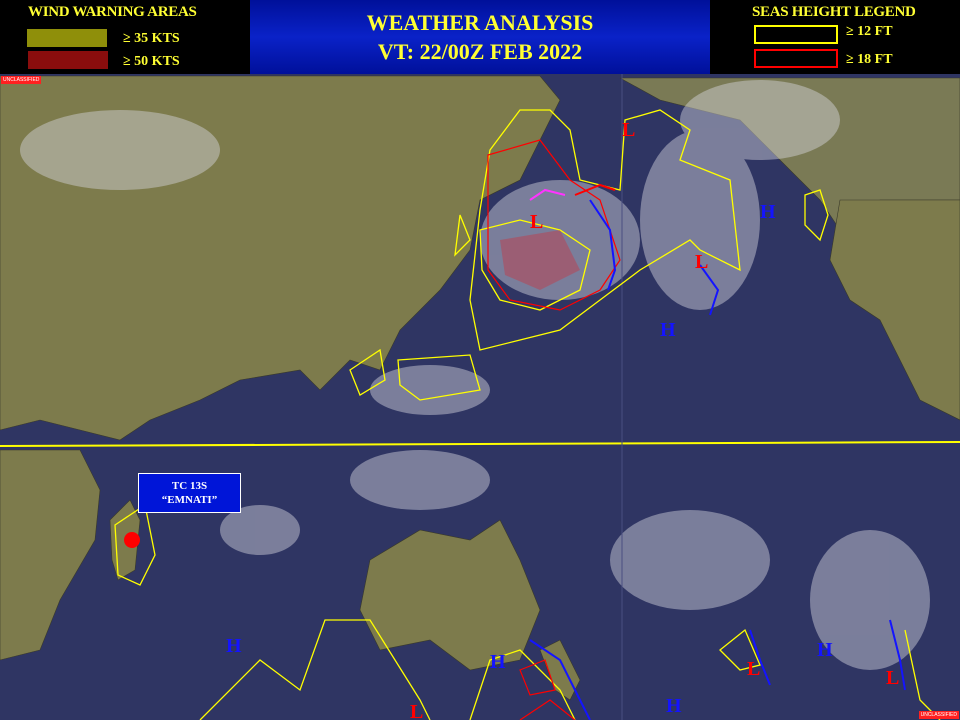 The image size is (960, 720). Describe the element at coordinates (595, 189) in the screenshot. I see `warm-front` at that location.